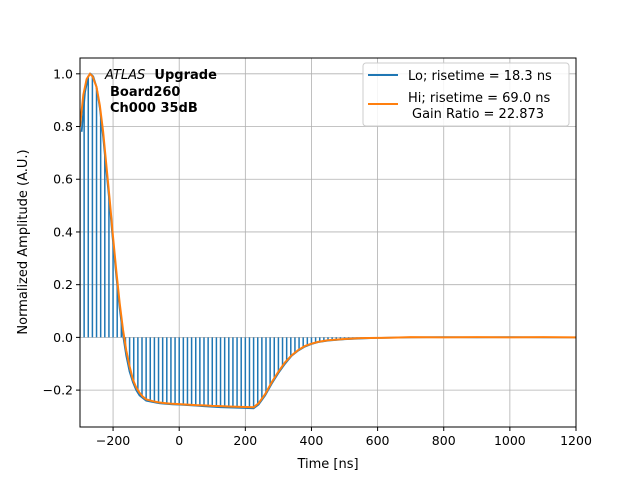 The image size is (640, 480). Describe the element at coordinates (63, 179) in the screenshot. I see `y-tick-label: 0.6` at that location.